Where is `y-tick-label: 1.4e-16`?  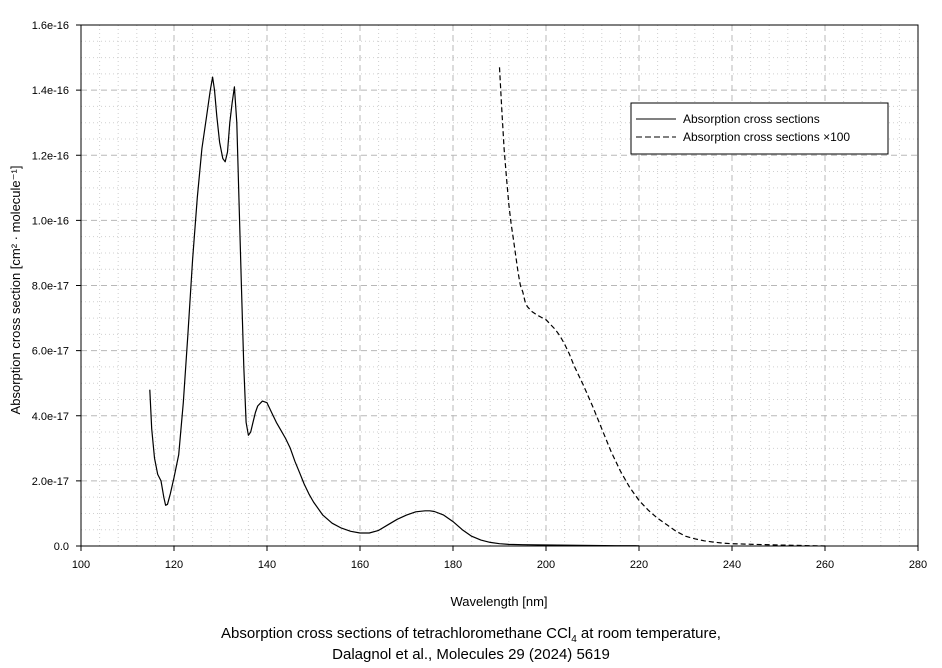 y-tick-label: 1.4e-16 is located at coordinates (50, 91).